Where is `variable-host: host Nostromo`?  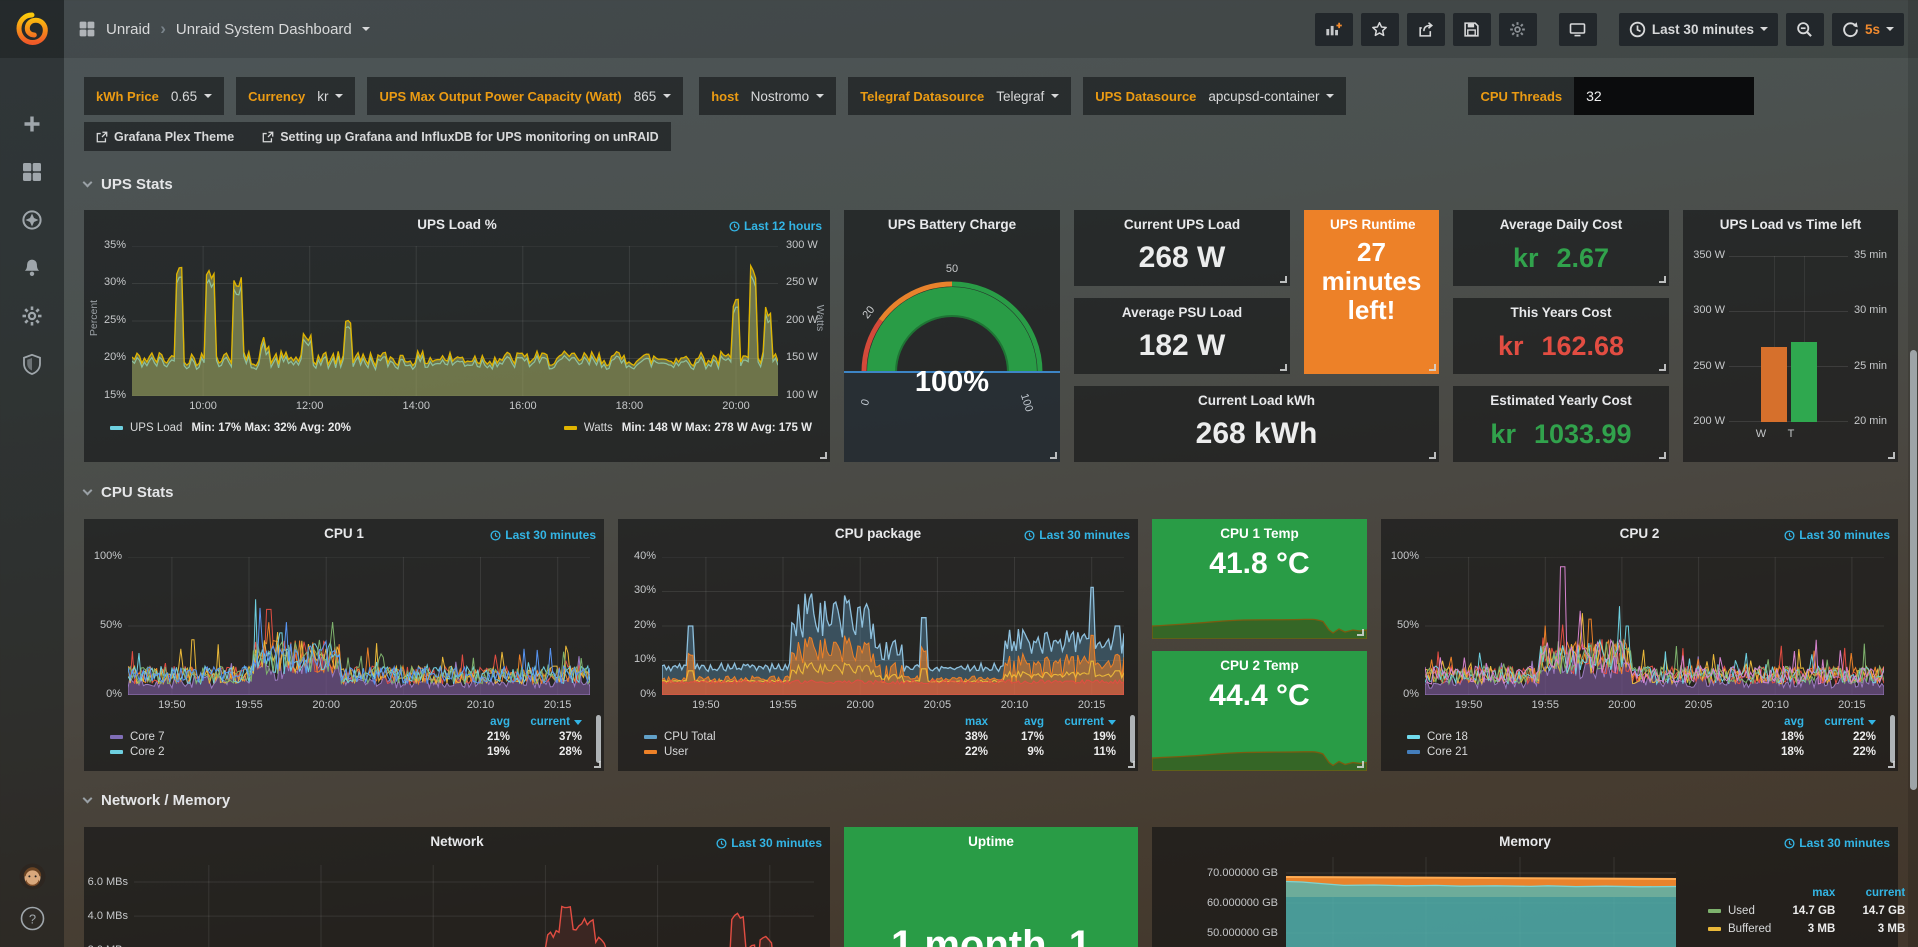 variable-host: host Nostromo is located at coordinates (768, 96).